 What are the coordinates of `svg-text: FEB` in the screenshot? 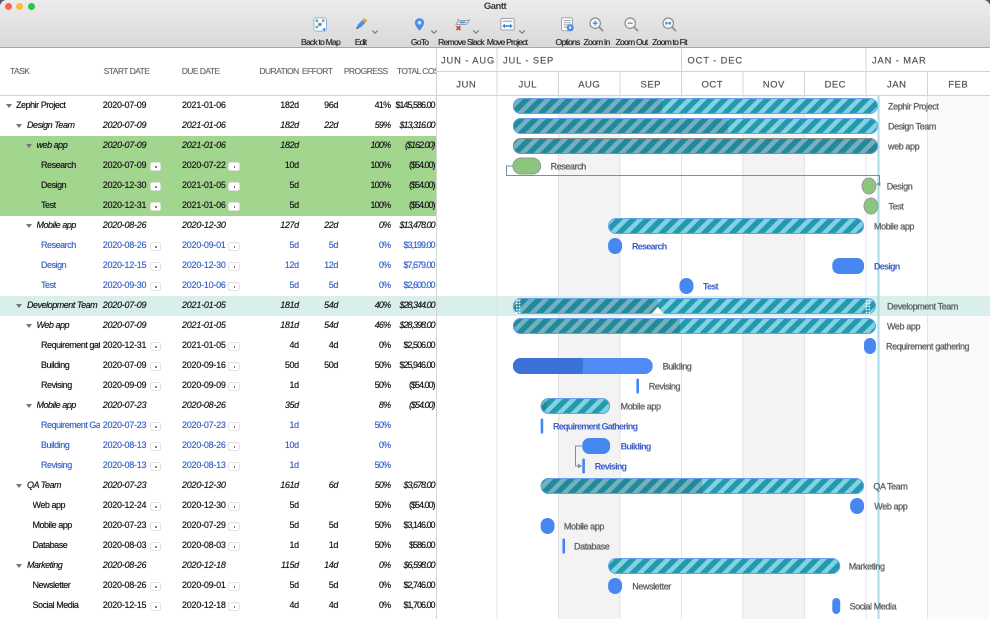 It's located at (958, 85).